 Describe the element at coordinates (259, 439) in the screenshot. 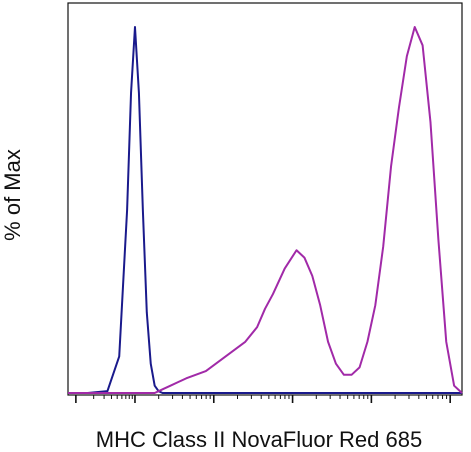

I see `x-axis-label: MHC Class II NovaFluor Red 685` at that location.